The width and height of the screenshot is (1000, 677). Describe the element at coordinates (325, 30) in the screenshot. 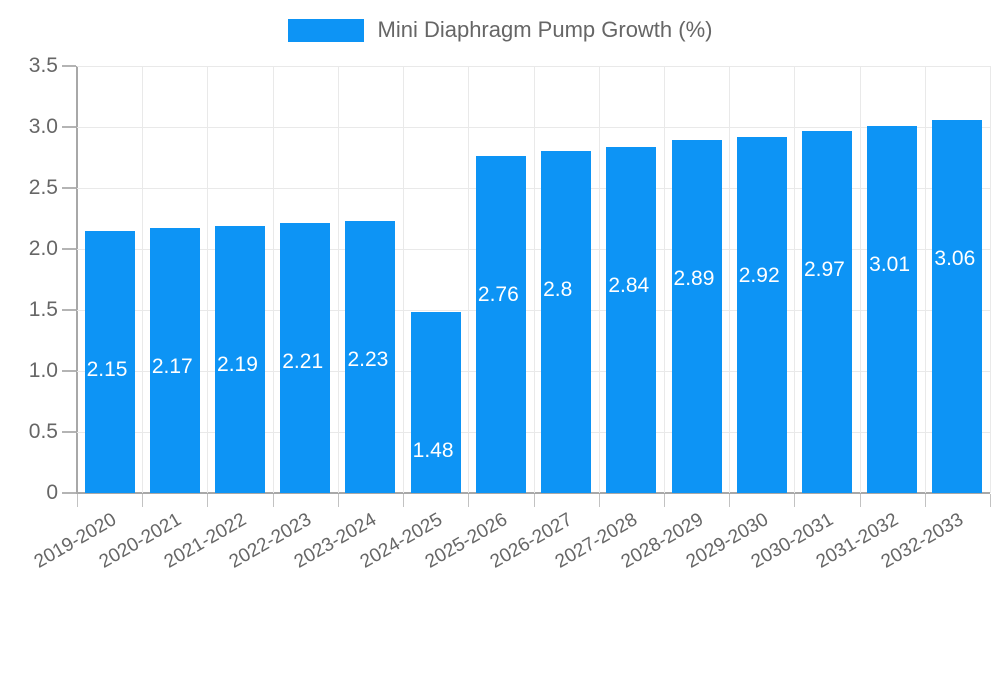

I see `legend-color-swatch-icon` at that location.